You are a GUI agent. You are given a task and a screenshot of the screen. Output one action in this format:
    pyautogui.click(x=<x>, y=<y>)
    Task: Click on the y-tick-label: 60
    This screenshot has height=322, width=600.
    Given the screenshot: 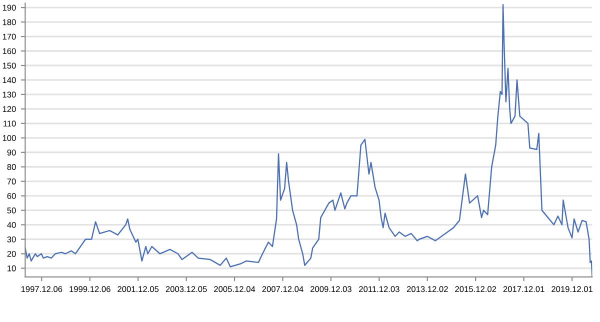 What is the action you would take?
    pyautogui.click(x=11, y=196)
    